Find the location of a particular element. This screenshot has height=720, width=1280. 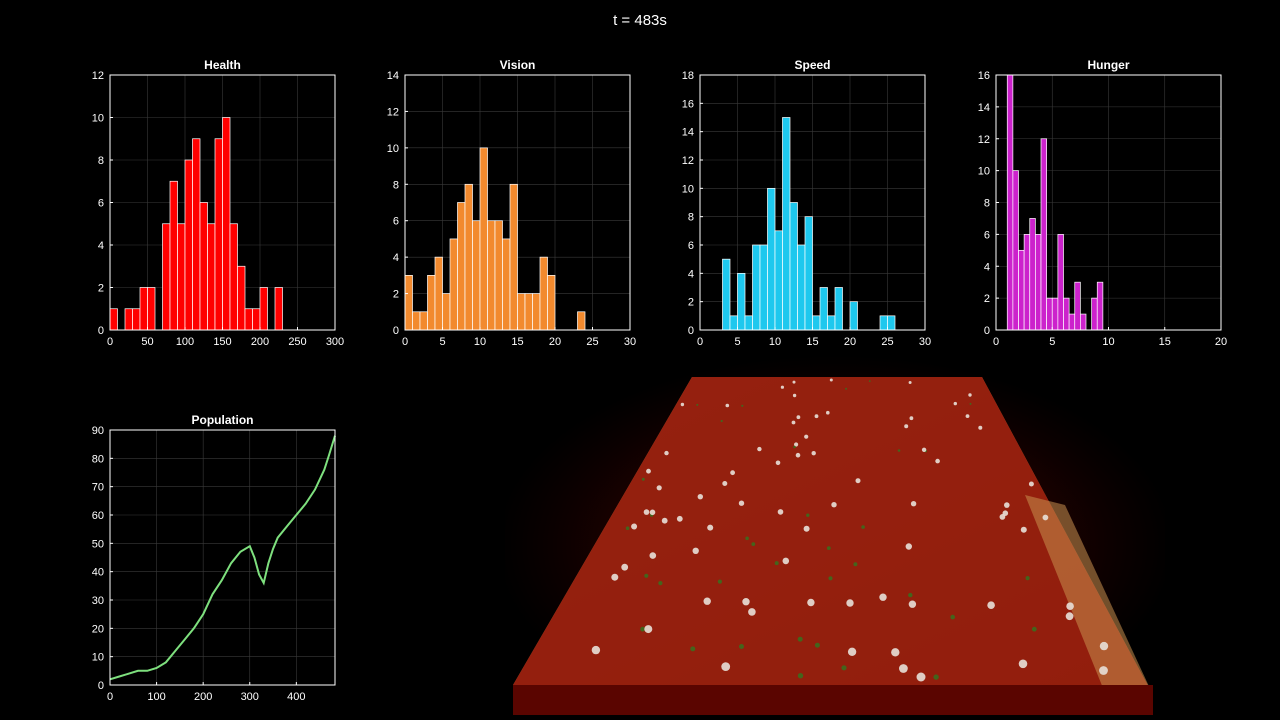

speed-xtick-label-3: 15 is located at coordinates (812, 342).